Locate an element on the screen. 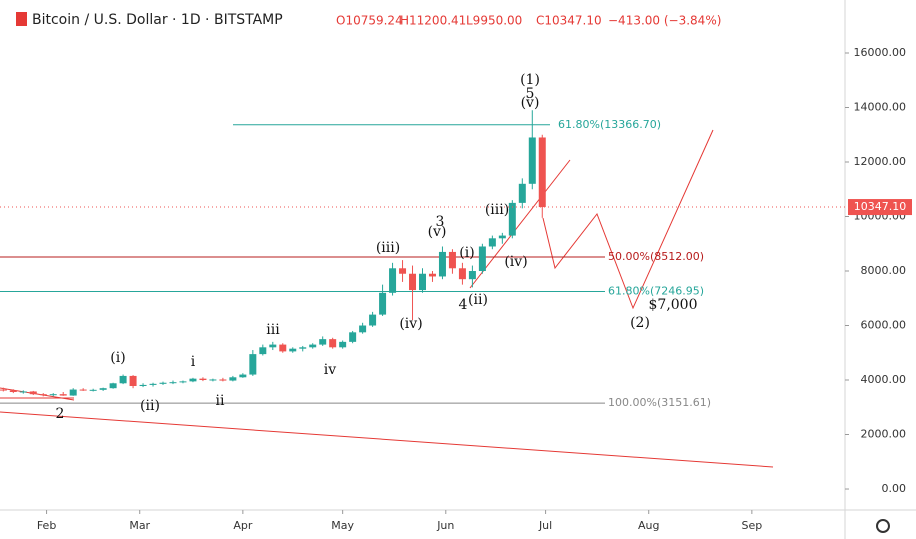 Image resolution: width=916 pixels, height=539 pixels. gear is located at coordinates (883, 526).